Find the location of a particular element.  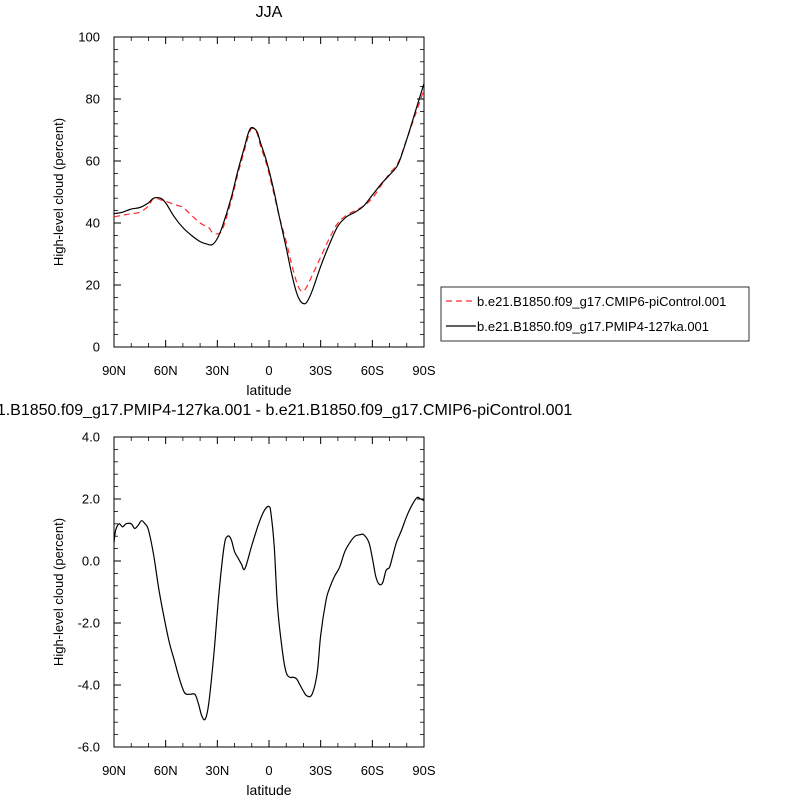

bottom-y-tick-label: 2.0 is located at coordinates (91, 499).